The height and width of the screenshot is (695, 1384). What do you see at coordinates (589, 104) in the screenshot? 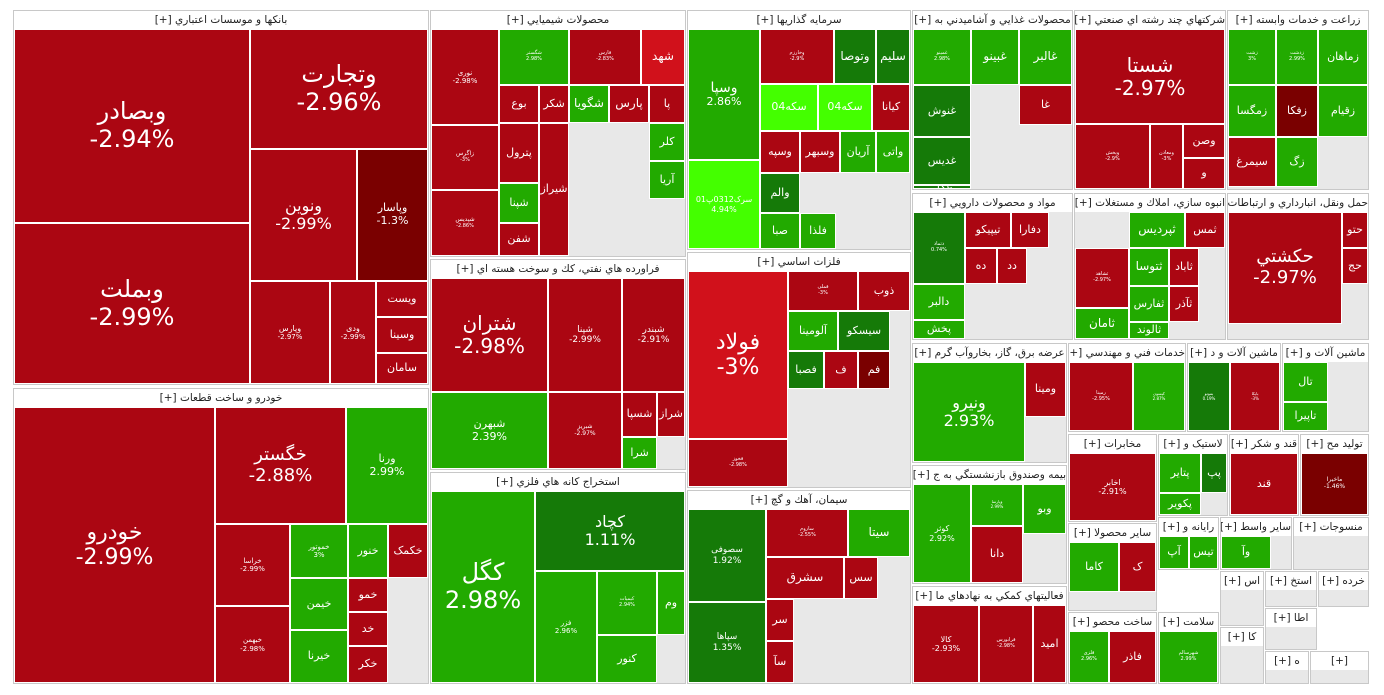
I see `tile: شگویا` at bounding box center [589, 104].